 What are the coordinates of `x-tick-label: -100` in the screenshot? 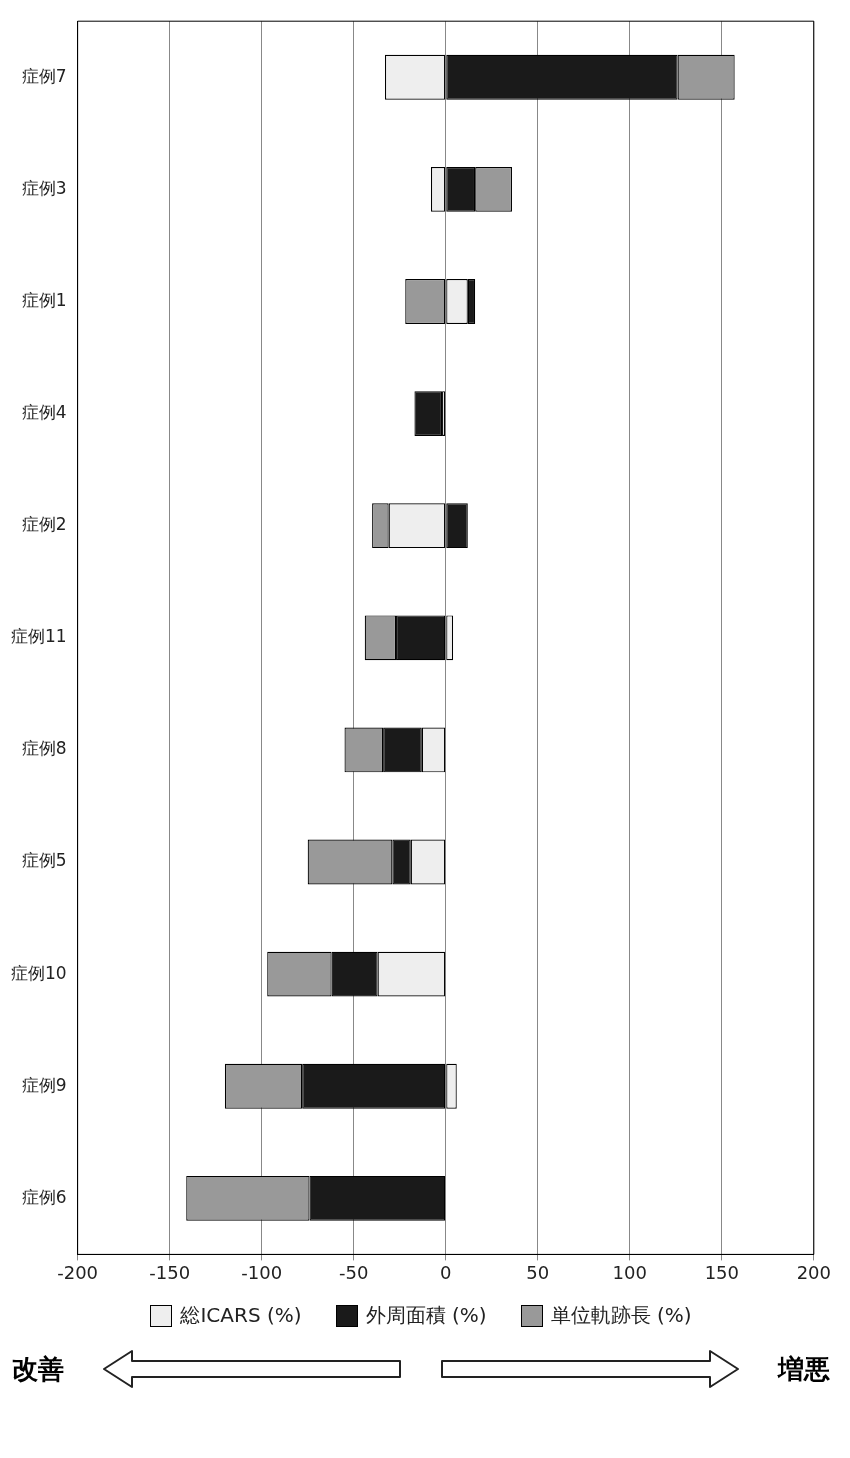 It's located at (262, 1272).